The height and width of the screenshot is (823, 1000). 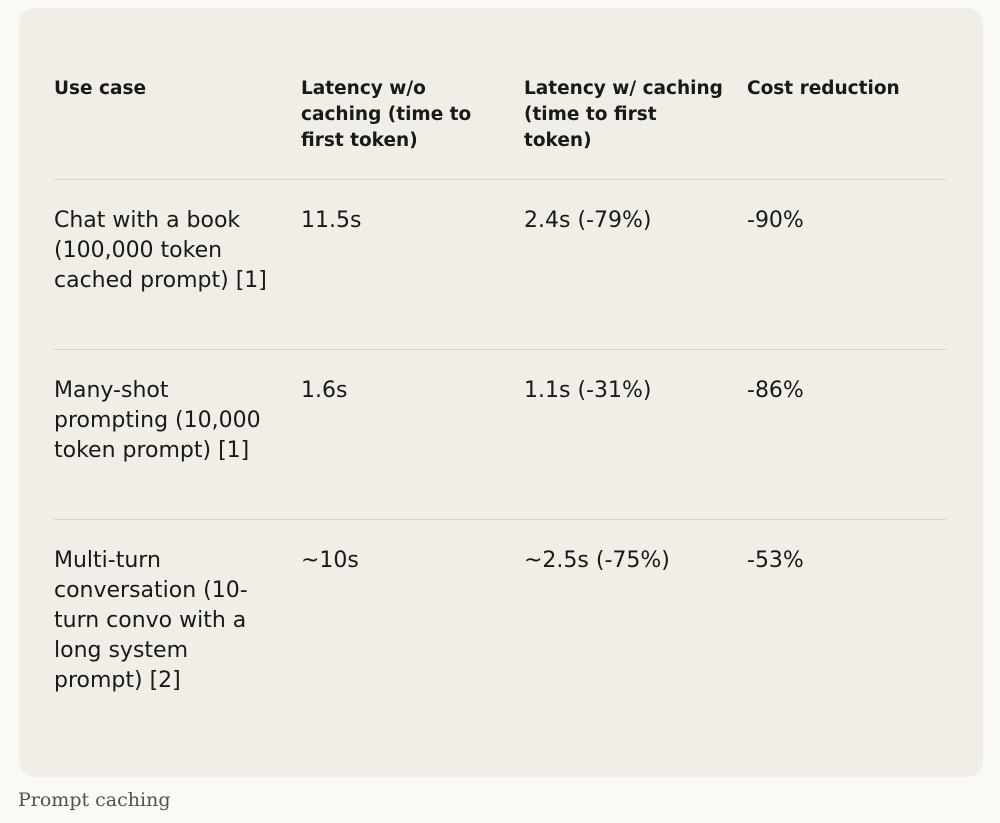 What do you see at coordinates (635, 434) in the screenshot?
I see `cell-latency-with: 1.1s (-31%)` at bounding box center [635, 434].